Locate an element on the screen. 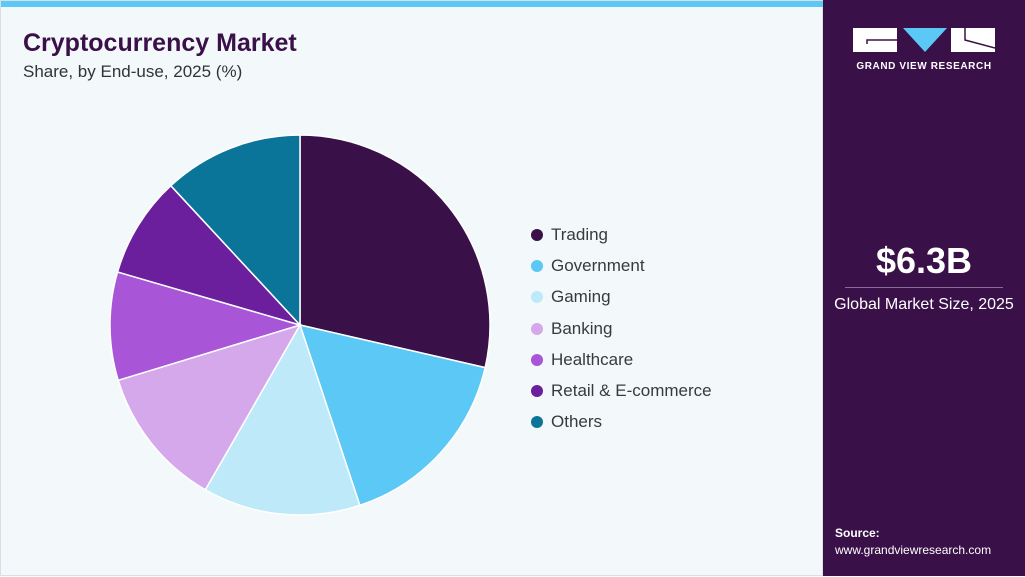 The width and height of the screenshot is (1025, 577). pie-slice-government is located at coordinates (392, 415).